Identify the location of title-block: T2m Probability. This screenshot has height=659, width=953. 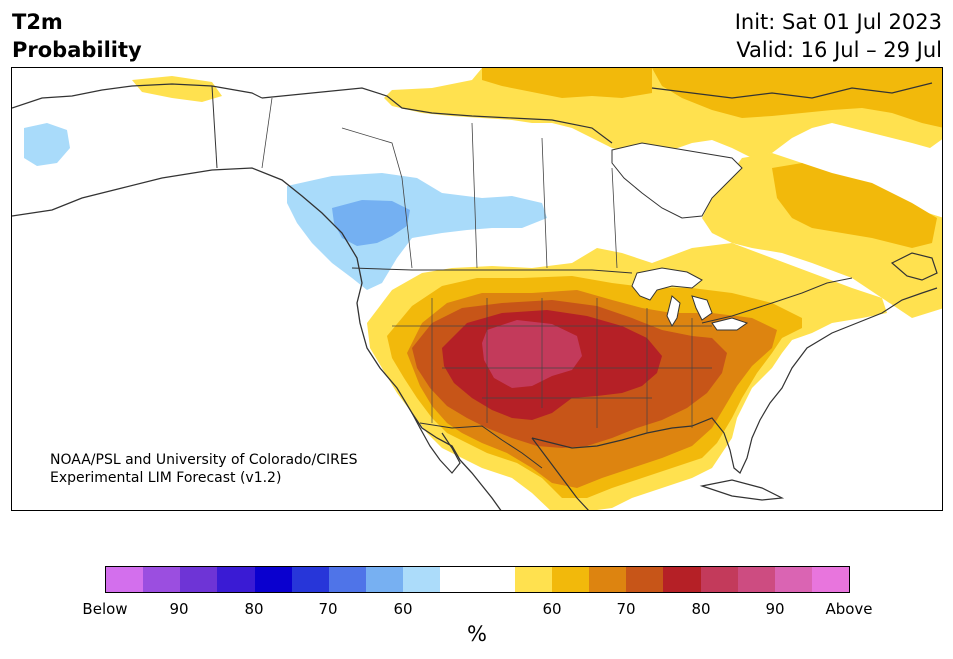
(77, 36).